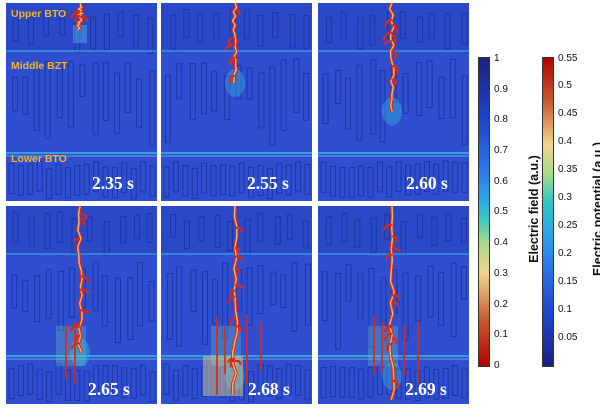 This screenshot has width=600, height=409. Describe the element at coordinates (501, 181) in the screenshot. I see `field-tick-0.6: 0.6` at that location.